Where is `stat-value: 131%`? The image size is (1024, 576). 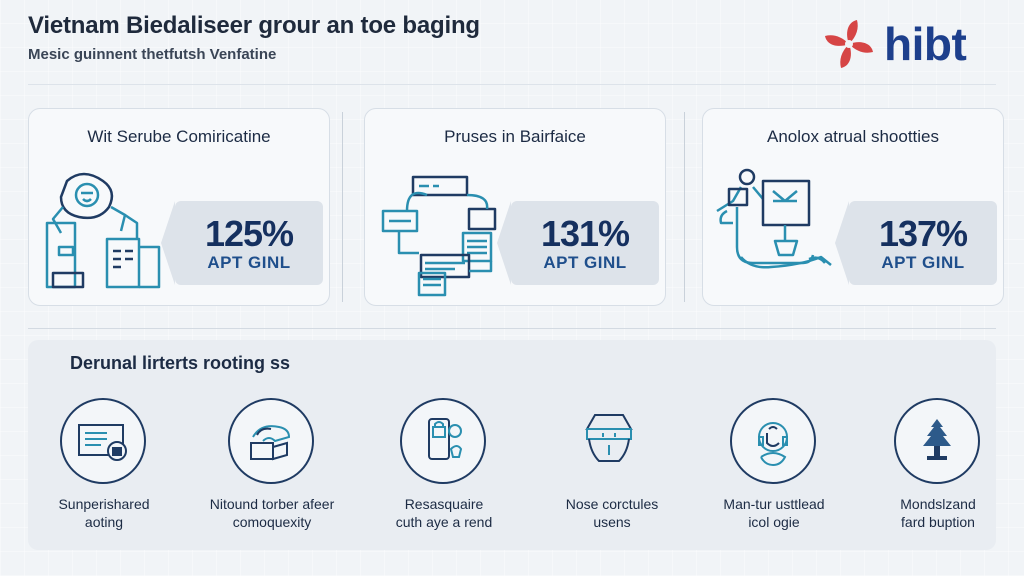
stat-value: 131% is located at coordinates (585, 233).